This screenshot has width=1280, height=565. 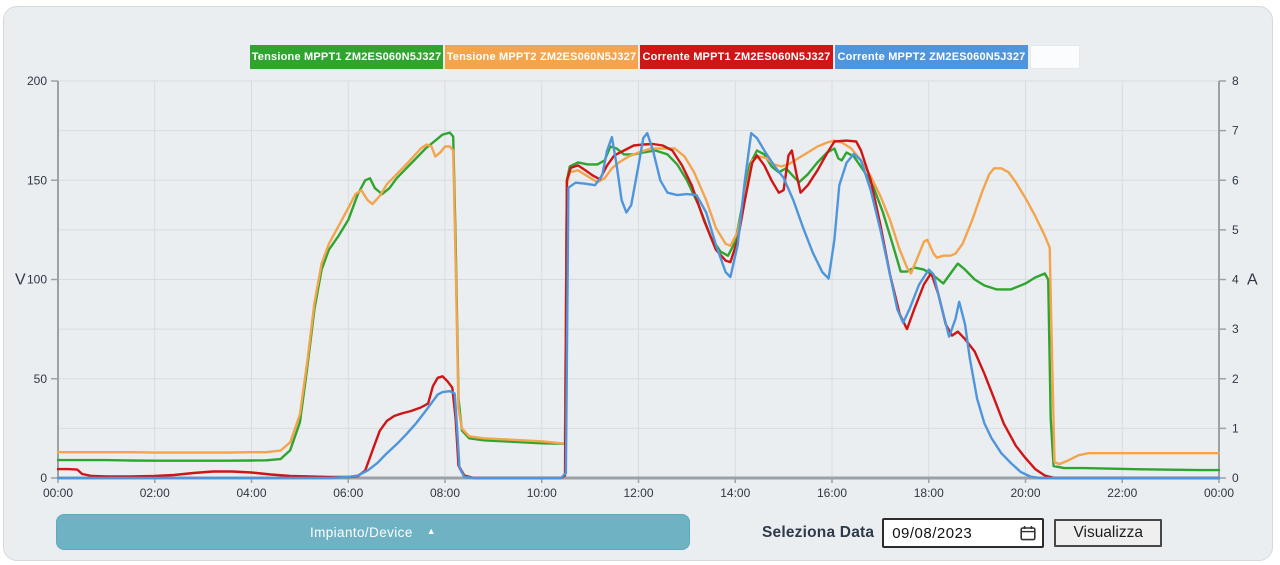 I want to click on tick-label-right: 3, so click(x=1235, y=329).